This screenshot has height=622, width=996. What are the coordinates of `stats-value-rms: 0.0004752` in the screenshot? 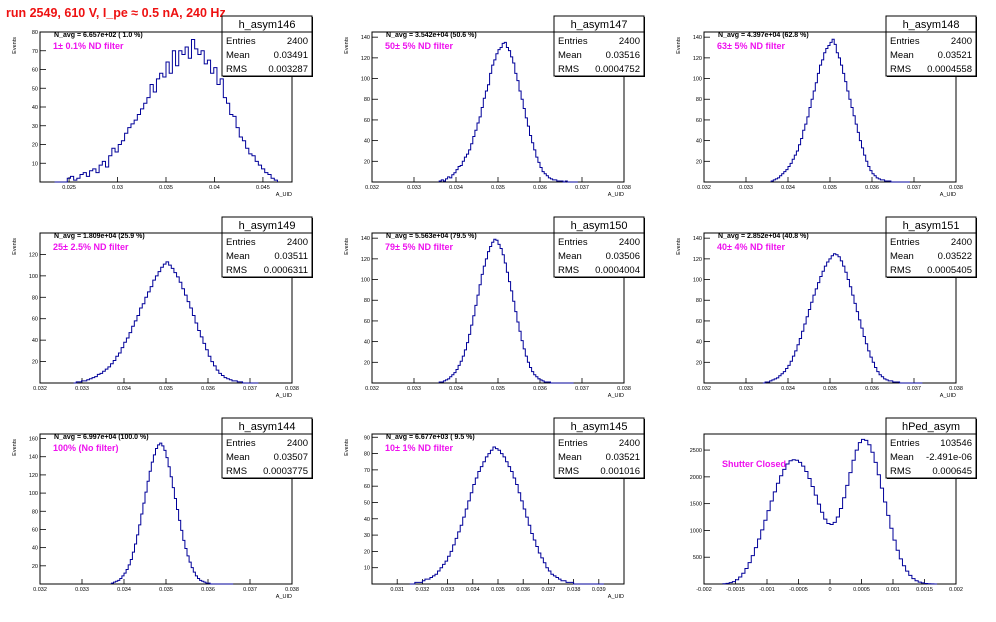 It's located at (617, 69).